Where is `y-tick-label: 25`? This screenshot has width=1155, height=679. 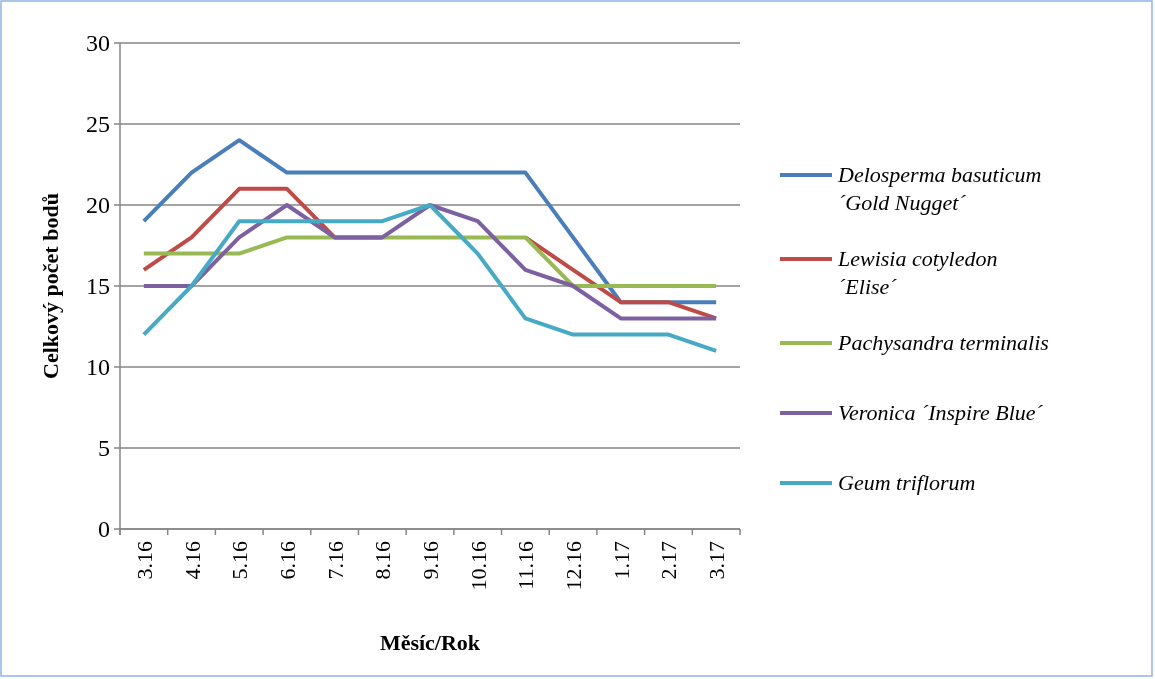
y-tick-label: 25 is located at coordinates (98, 124).